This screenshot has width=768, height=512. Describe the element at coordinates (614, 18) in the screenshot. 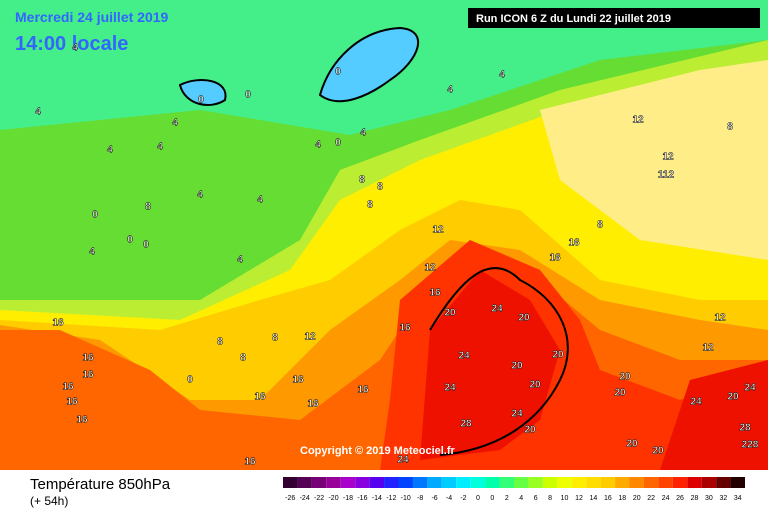

I see `run-box` at that location.